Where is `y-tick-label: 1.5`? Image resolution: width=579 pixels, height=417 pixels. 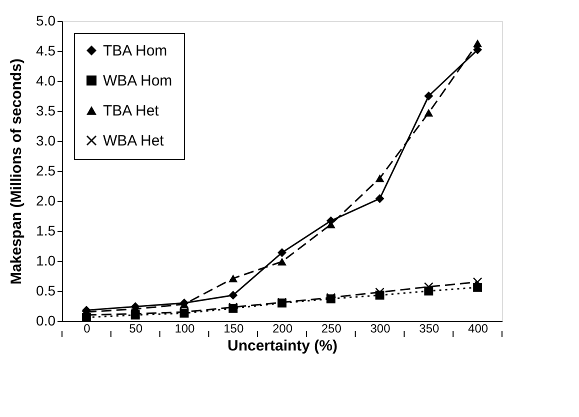 y-tick-label: 1.5 is located at coordinates (46, 230).